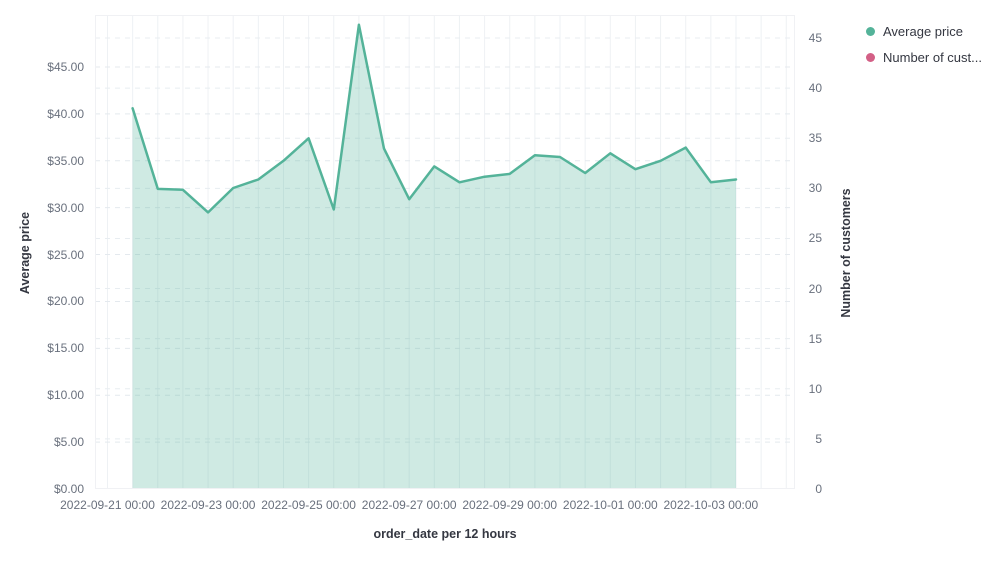 The width and height of the screenshot is (1008, 564). I want to click on y-right-tick-label: 0, so click(818, 489).